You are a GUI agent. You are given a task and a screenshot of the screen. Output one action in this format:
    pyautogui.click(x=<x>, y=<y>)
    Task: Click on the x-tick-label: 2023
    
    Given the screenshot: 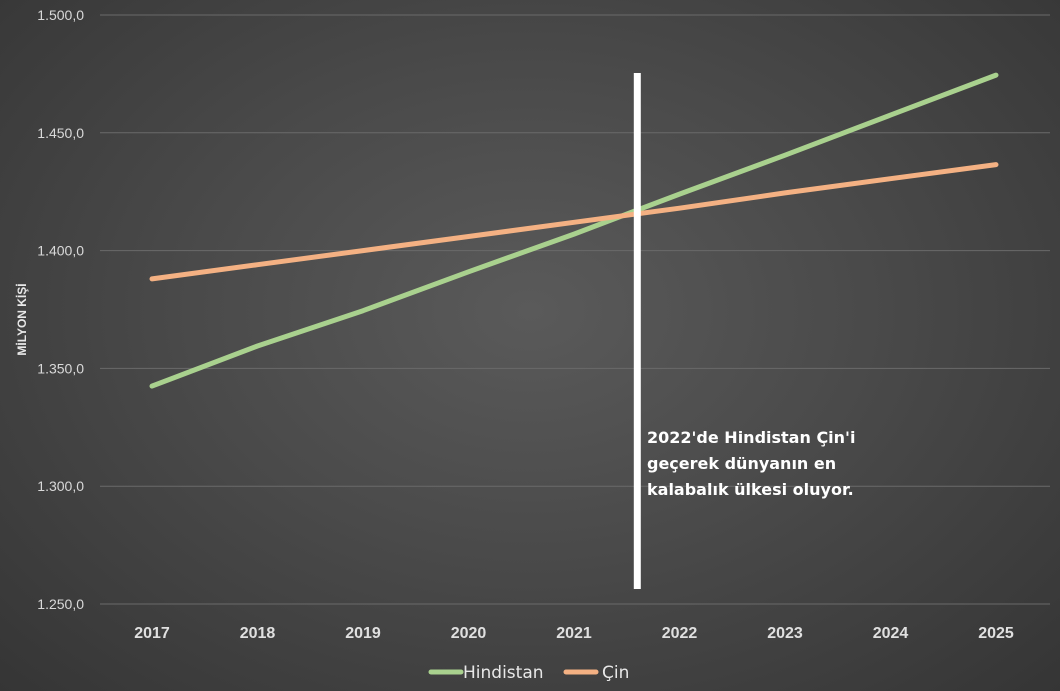 What is the action you would take?
    pyautogui.click(x=785, y=633)
    